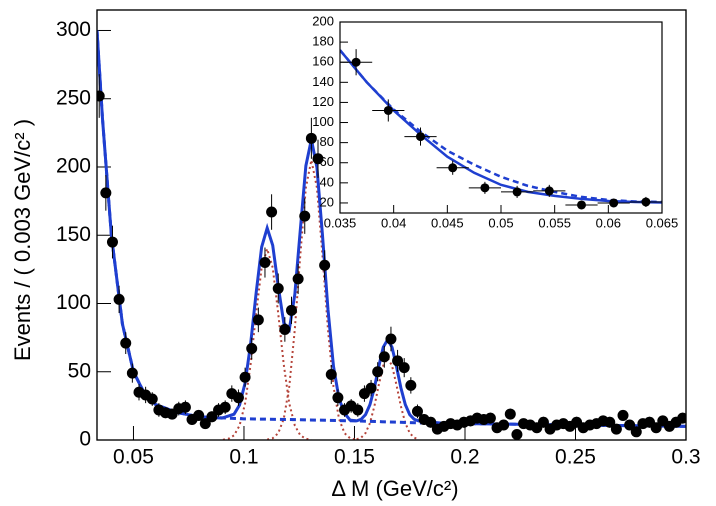 This screenshot has height=506, width=716. Describe the element at coordinates (323, 81) in the screenshot. I see `y-tick-label: 140` at that location.